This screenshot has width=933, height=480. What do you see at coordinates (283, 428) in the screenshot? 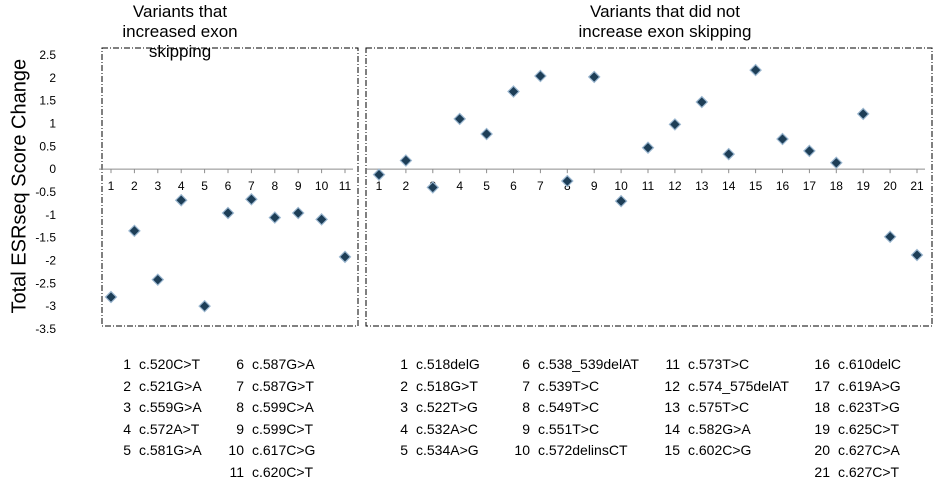
I see `legend-label: c.599C>T` at bounding box center [283, 428].